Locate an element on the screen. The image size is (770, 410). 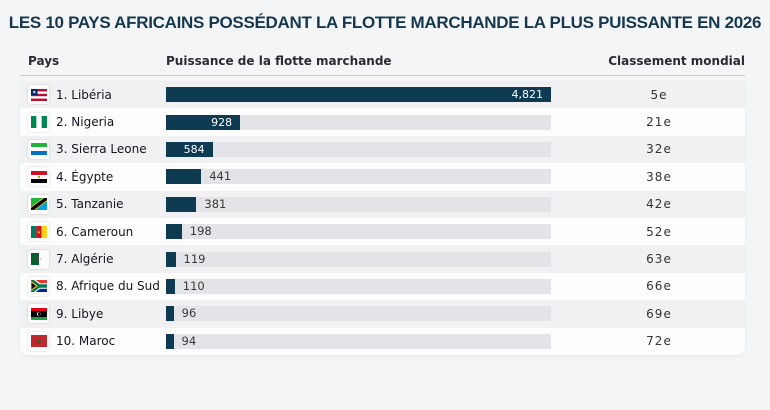
country-cell: 4. Égypte is located at coordinates (93, 177).